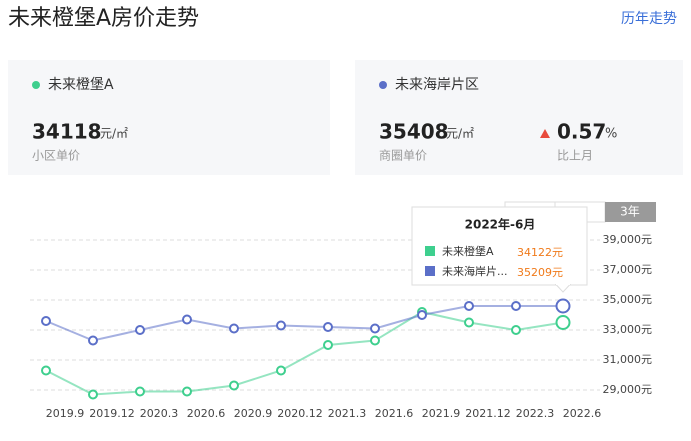 This screenshot has height=441, width=691. Describe the element at coordinates (441, 413) in the screenshot. I see `x-tick-label: 2021.9` at that location.